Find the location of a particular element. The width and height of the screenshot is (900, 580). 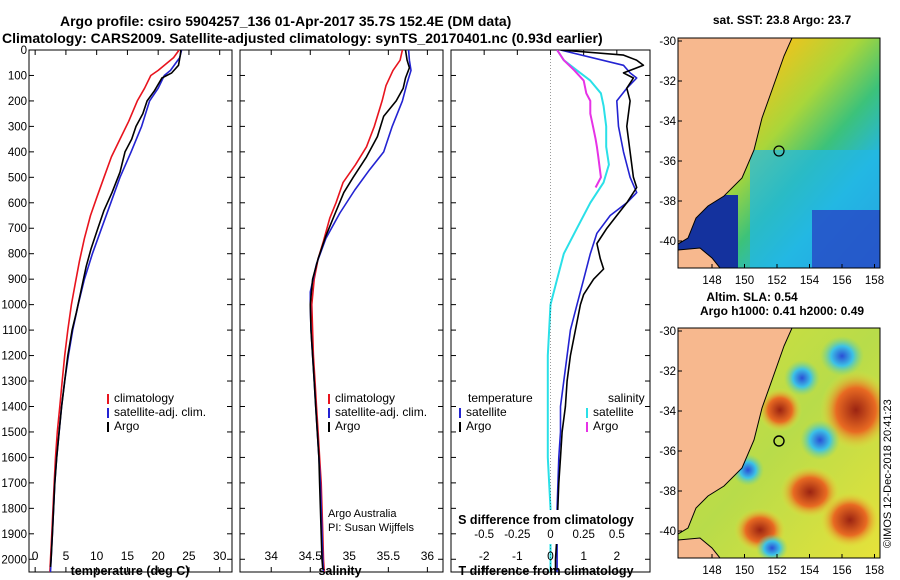

sst-map-axes: -30 -32 -34 -36 -38 -40 148 150 152 154 156 158 is located at coordinates (771, 161).